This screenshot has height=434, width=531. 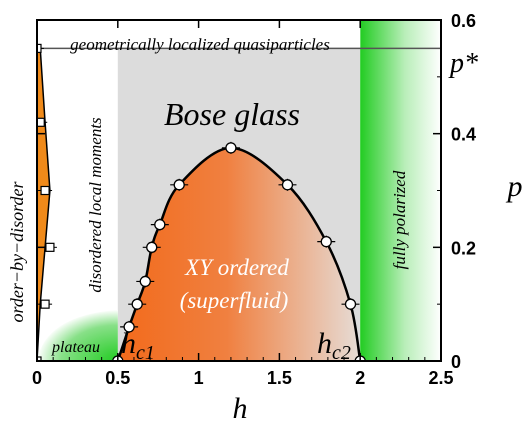 I want to click on y-tick-label: 0, so click(x=456, y=362).